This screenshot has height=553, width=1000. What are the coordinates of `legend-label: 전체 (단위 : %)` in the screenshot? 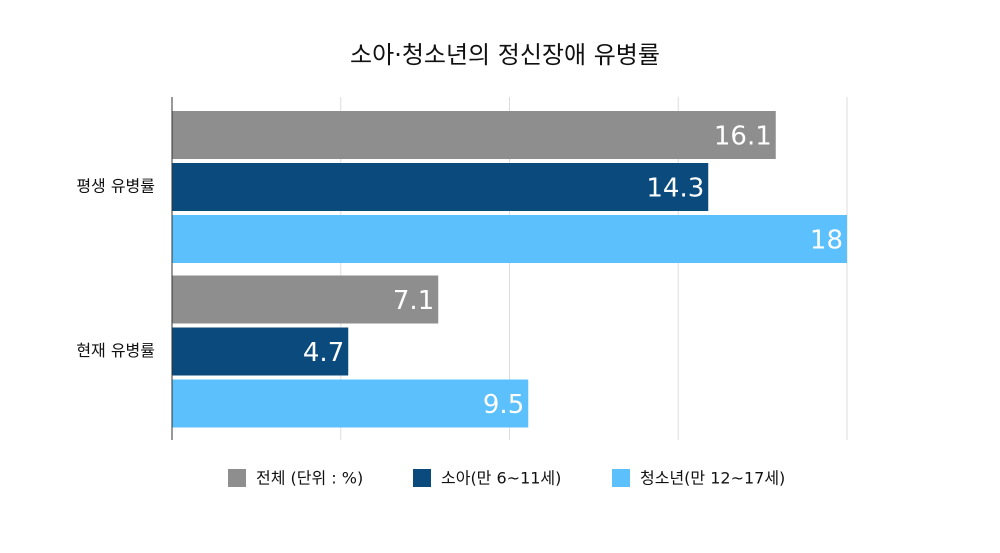 It's located at (309, 478).